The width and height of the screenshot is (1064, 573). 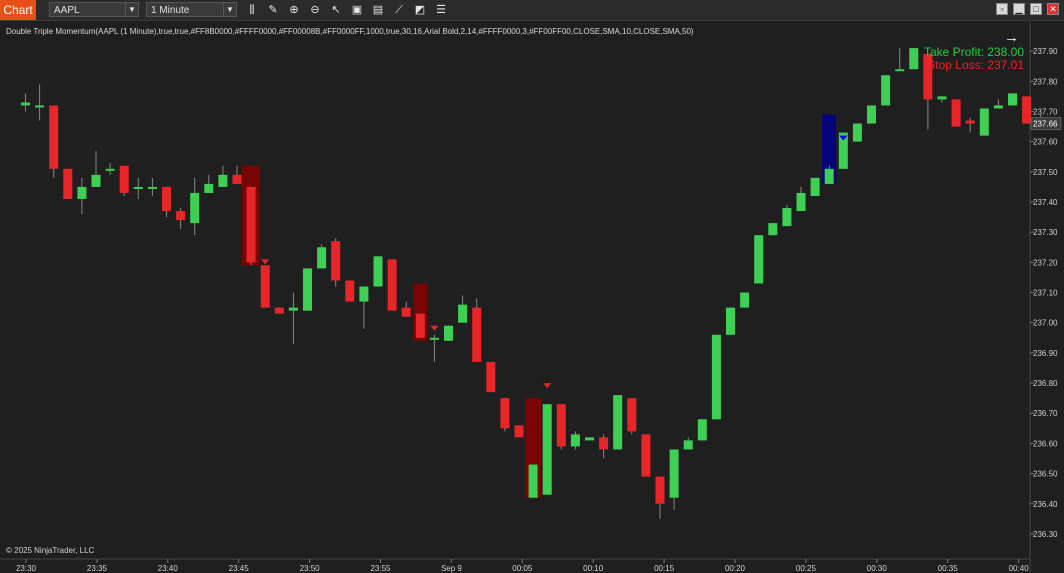 I want to click on chart-toolbar: Chart AAPL ▼ 1 Minute ▼ ⫼ ✎ ⊕ ⊖ ↖ ▣ ▤ ⟋ ◩ ☰ ▫ ▁ □ ✕, so click(x=532, y=10).